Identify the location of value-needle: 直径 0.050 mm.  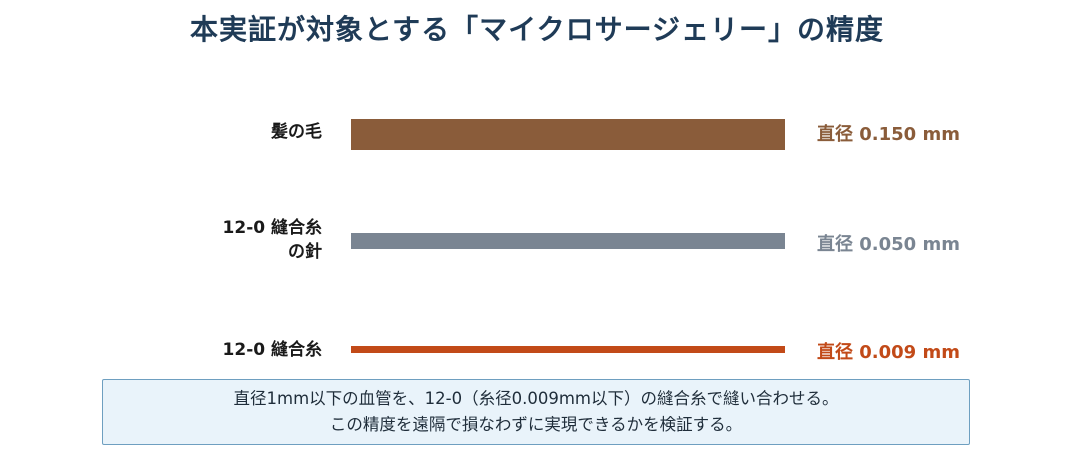
(888, 244).